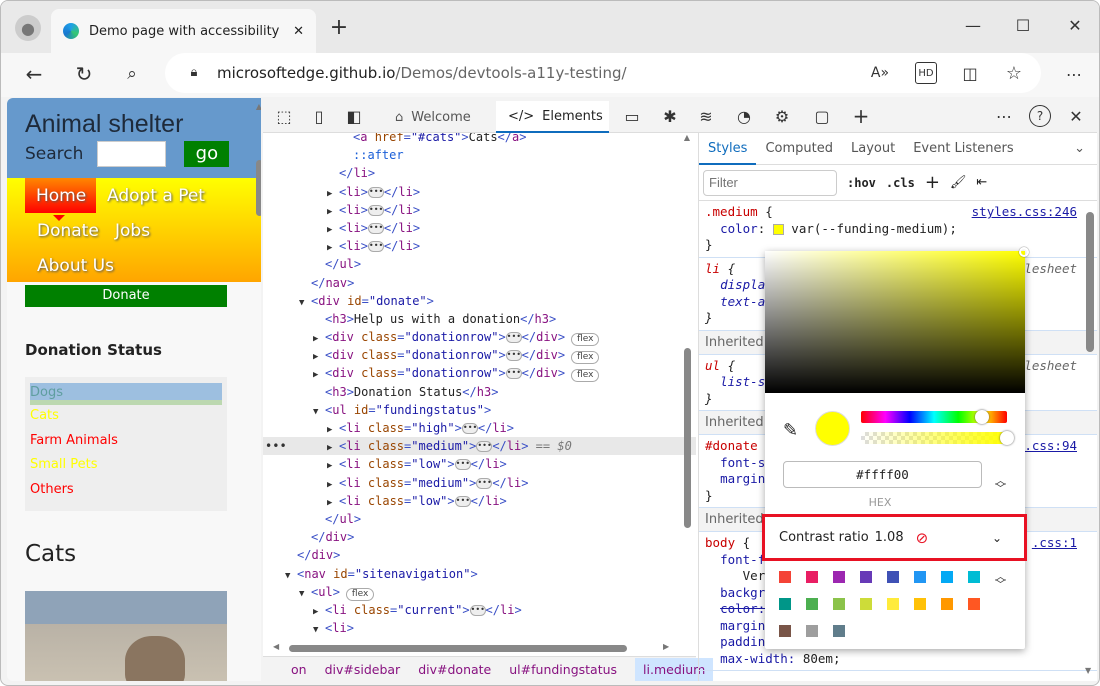 This screenshot has width=1100, height=686. What do you see at coordinates (743, 478) in the screenshot?
I see `property-name: margin` at bounding box center [743, 478].